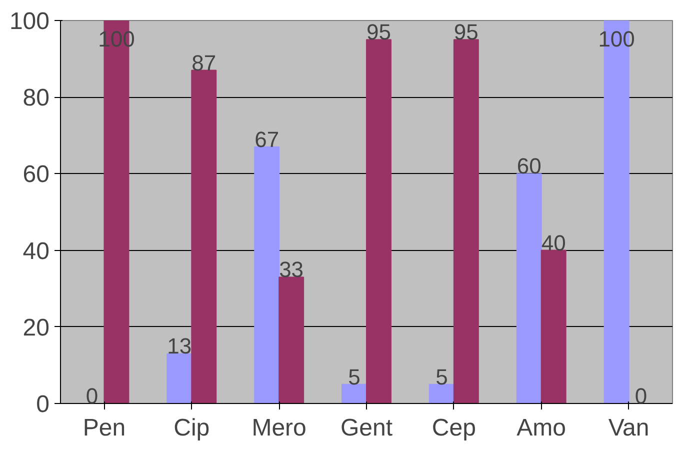 This screenshot has width=687, height=453. I want to click on x-tick-label: Amo, so click(541, 428).